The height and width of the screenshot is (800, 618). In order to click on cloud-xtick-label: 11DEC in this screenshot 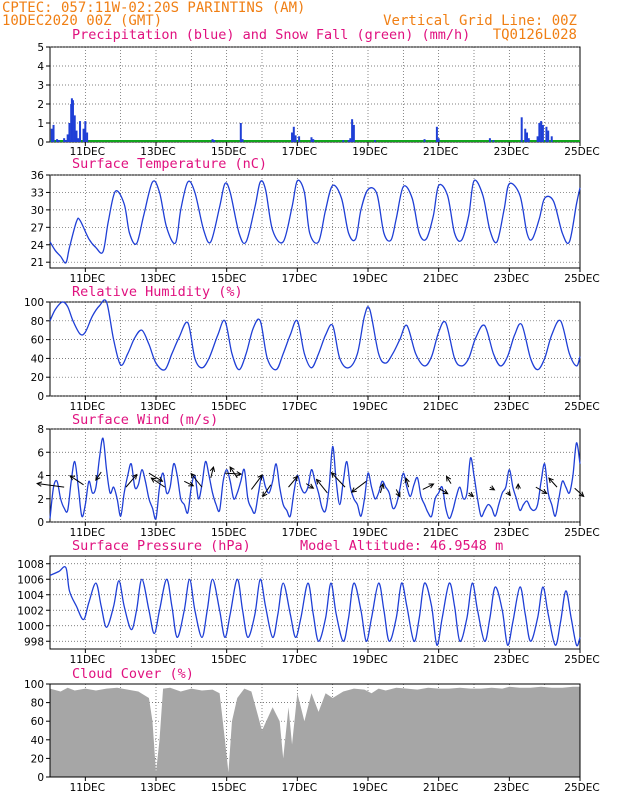, I will do `click(87, 788)`.